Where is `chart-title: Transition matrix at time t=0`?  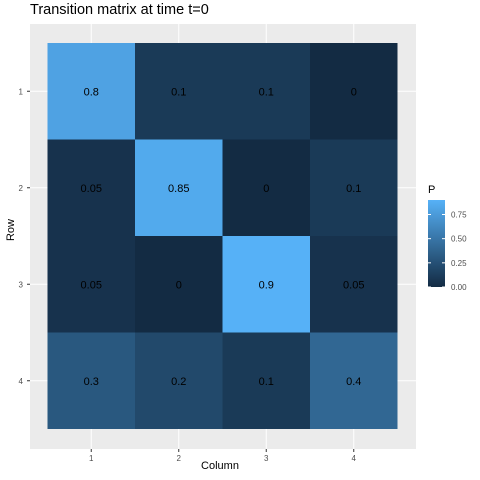 chart-title: Transition matrix at time t=0 is located at coordinates (119, 10).